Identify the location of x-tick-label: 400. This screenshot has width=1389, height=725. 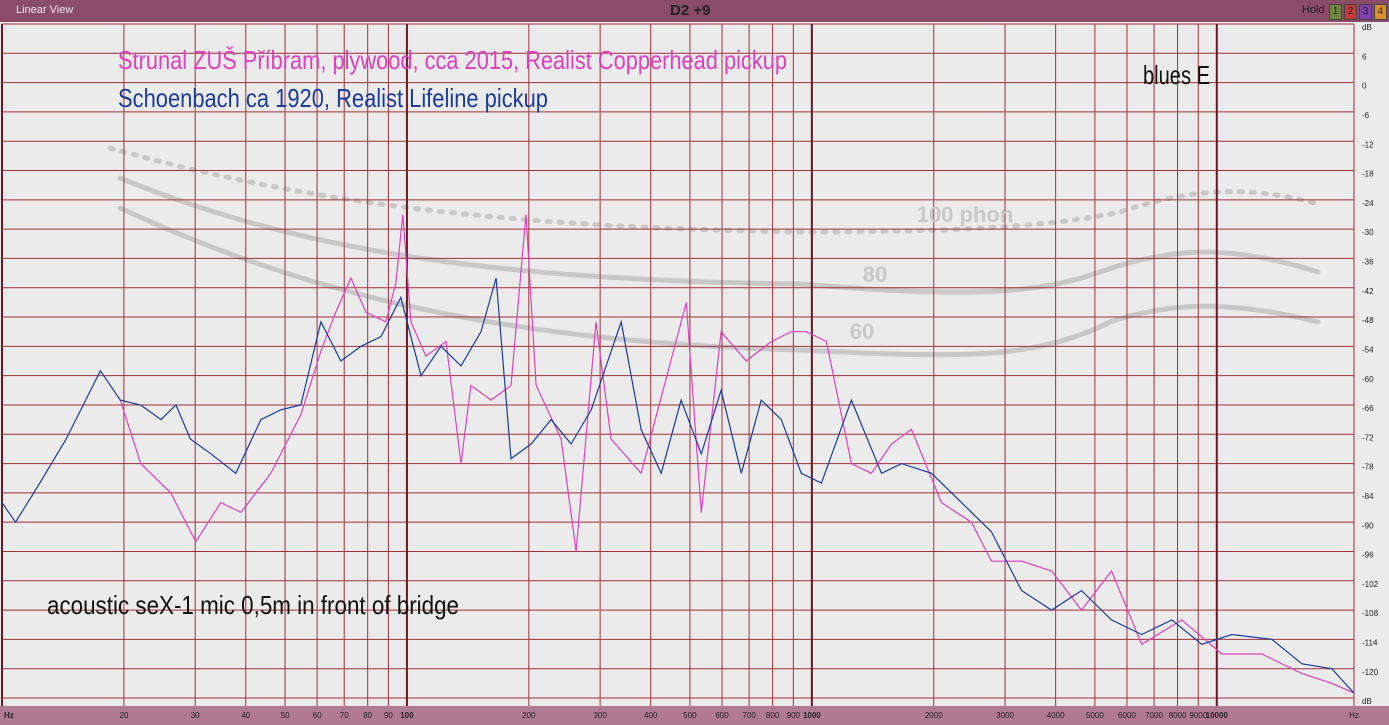
(651, 715).